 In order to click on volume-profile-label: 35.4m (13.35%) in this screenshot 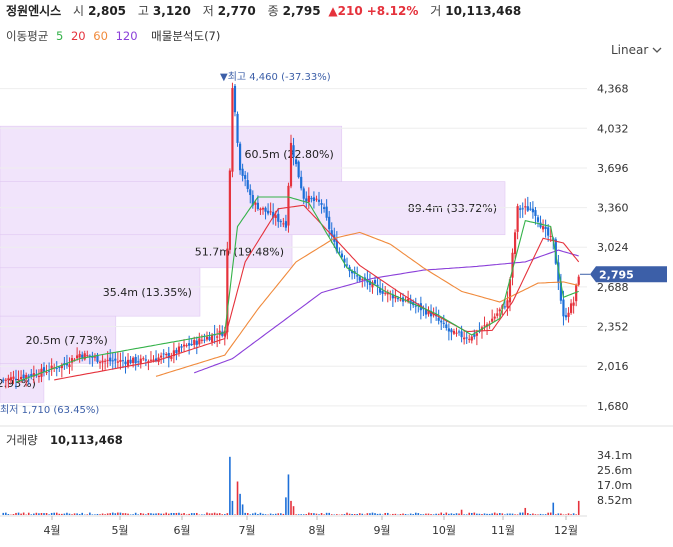, I will do `click(147, 292)`.